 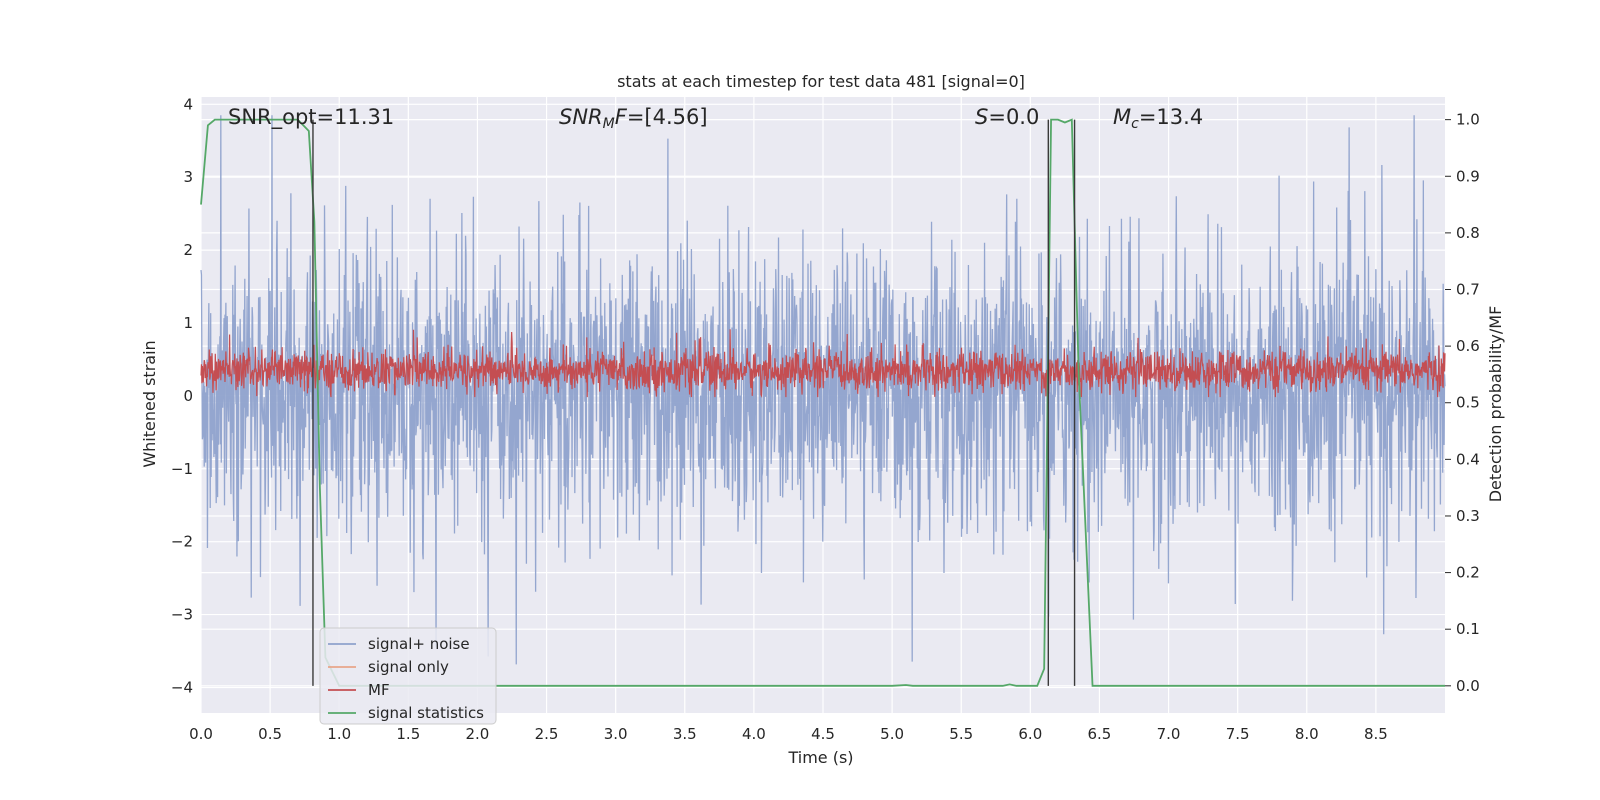 I want to click on y2-tick-label: 0.8, so click(x=1468, y=233).